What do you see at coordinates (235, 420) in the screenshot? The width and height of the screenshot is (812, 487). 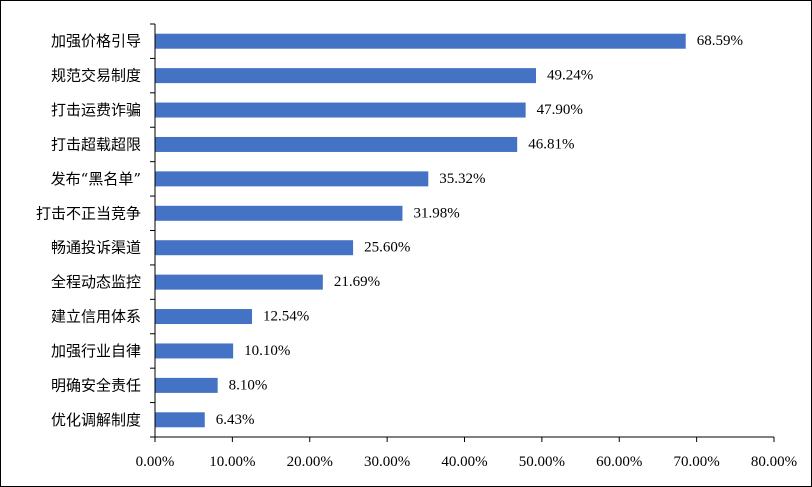 I see `data-label: 6.43%` at bounding box center [235, 420].